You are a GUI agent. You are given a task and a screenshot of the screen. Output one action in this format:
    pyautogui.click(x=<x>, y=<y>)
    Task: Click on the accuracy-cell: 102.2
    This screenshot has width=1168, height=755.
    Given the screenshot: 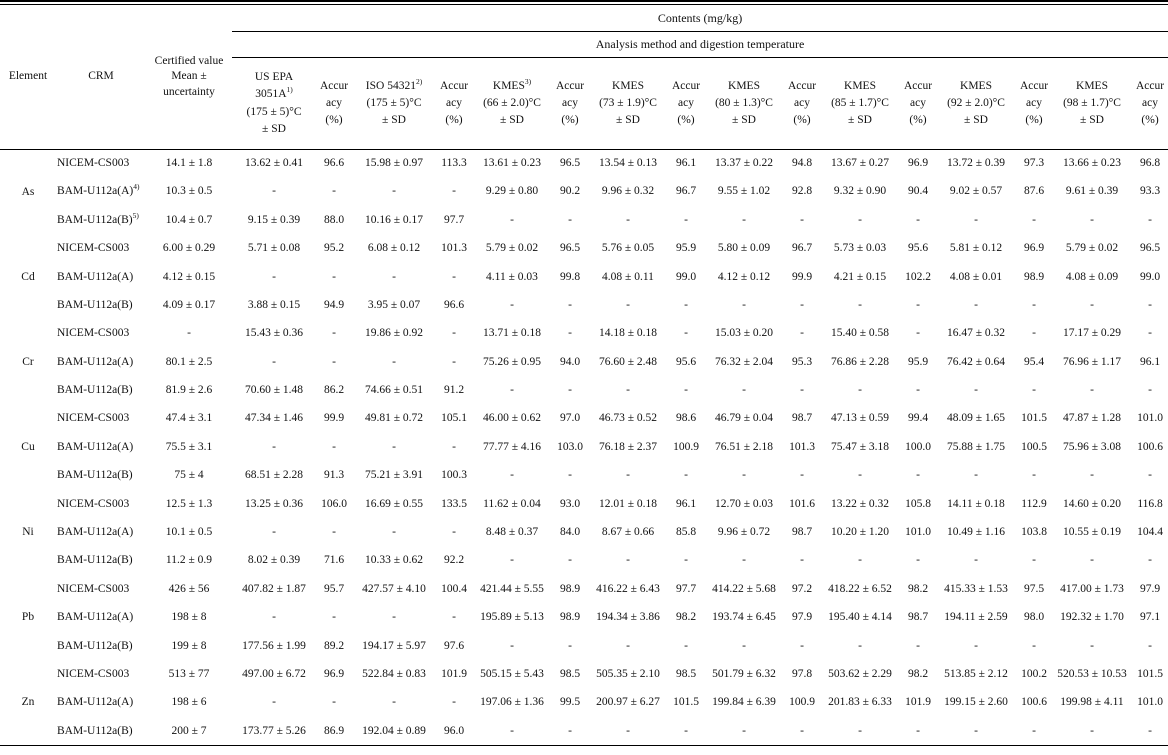 What is the action you would take?
    pyautogui.click(x=918, y=276)
    